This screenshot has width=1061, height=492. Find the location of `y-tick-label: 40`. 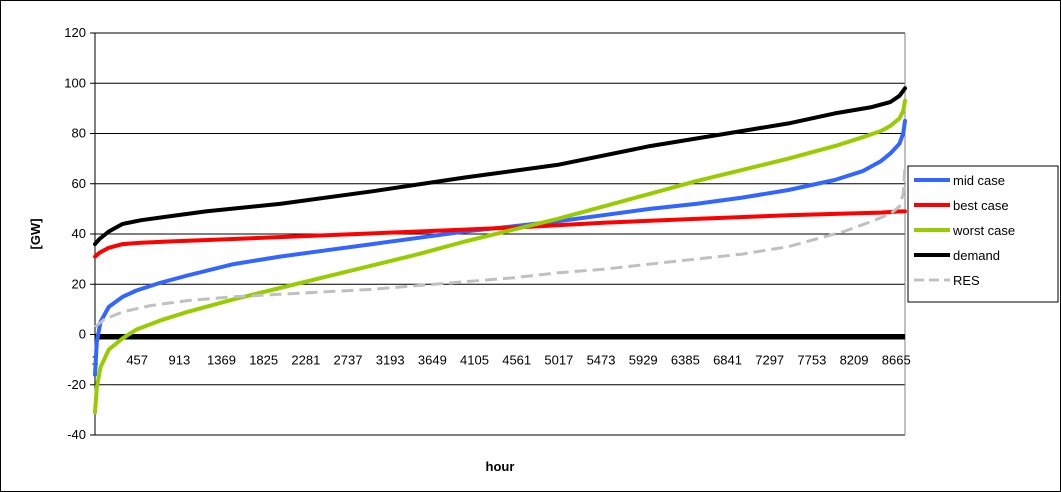

y-tick-label: 40 is located at coordinates (79, 233).